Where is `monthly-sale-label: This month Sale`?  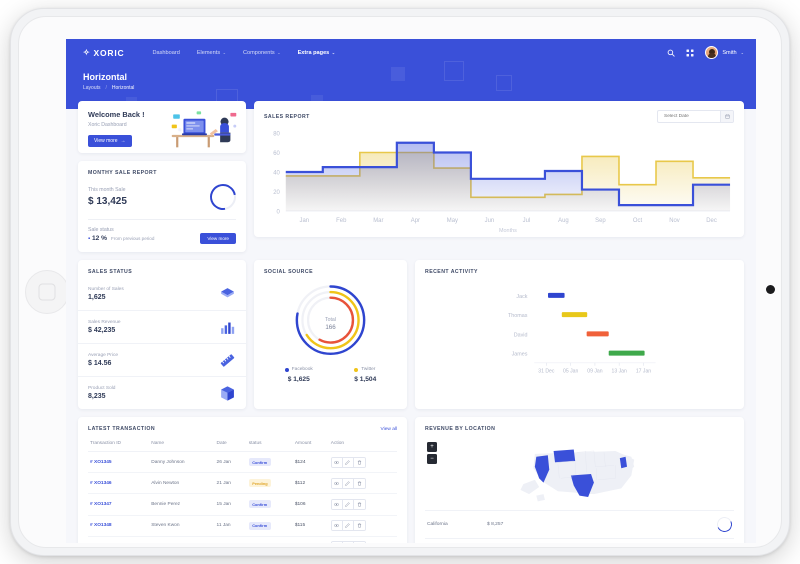 monthly-sale-label: This month Sale is located at coordinates (107, 190).